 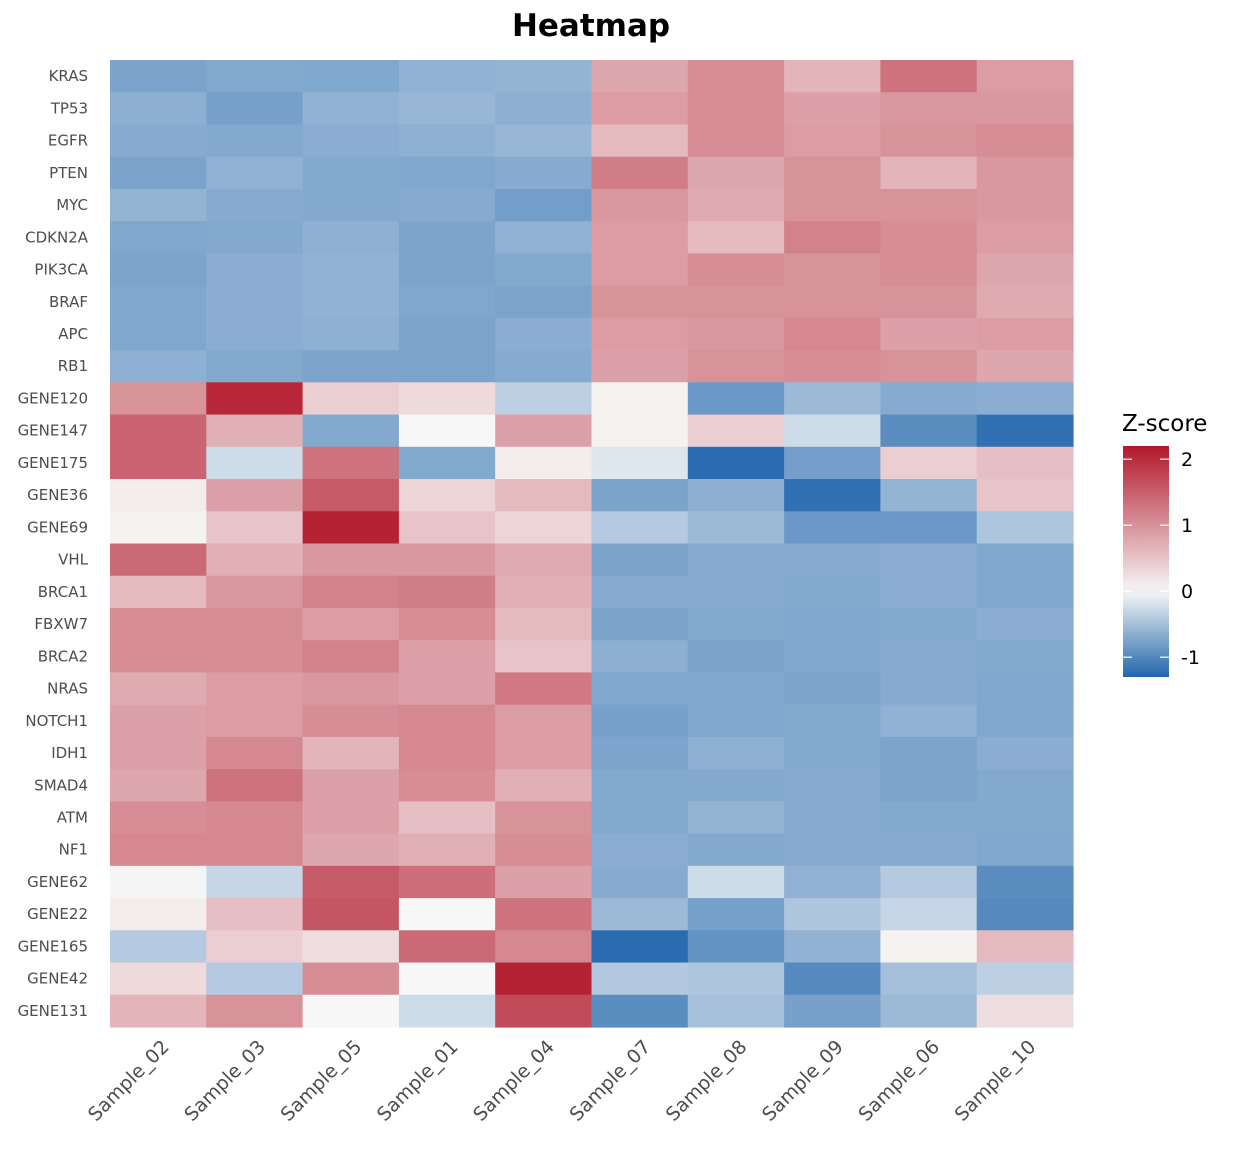 I want to click on row-label: ATM, so click(x=72, y=817).